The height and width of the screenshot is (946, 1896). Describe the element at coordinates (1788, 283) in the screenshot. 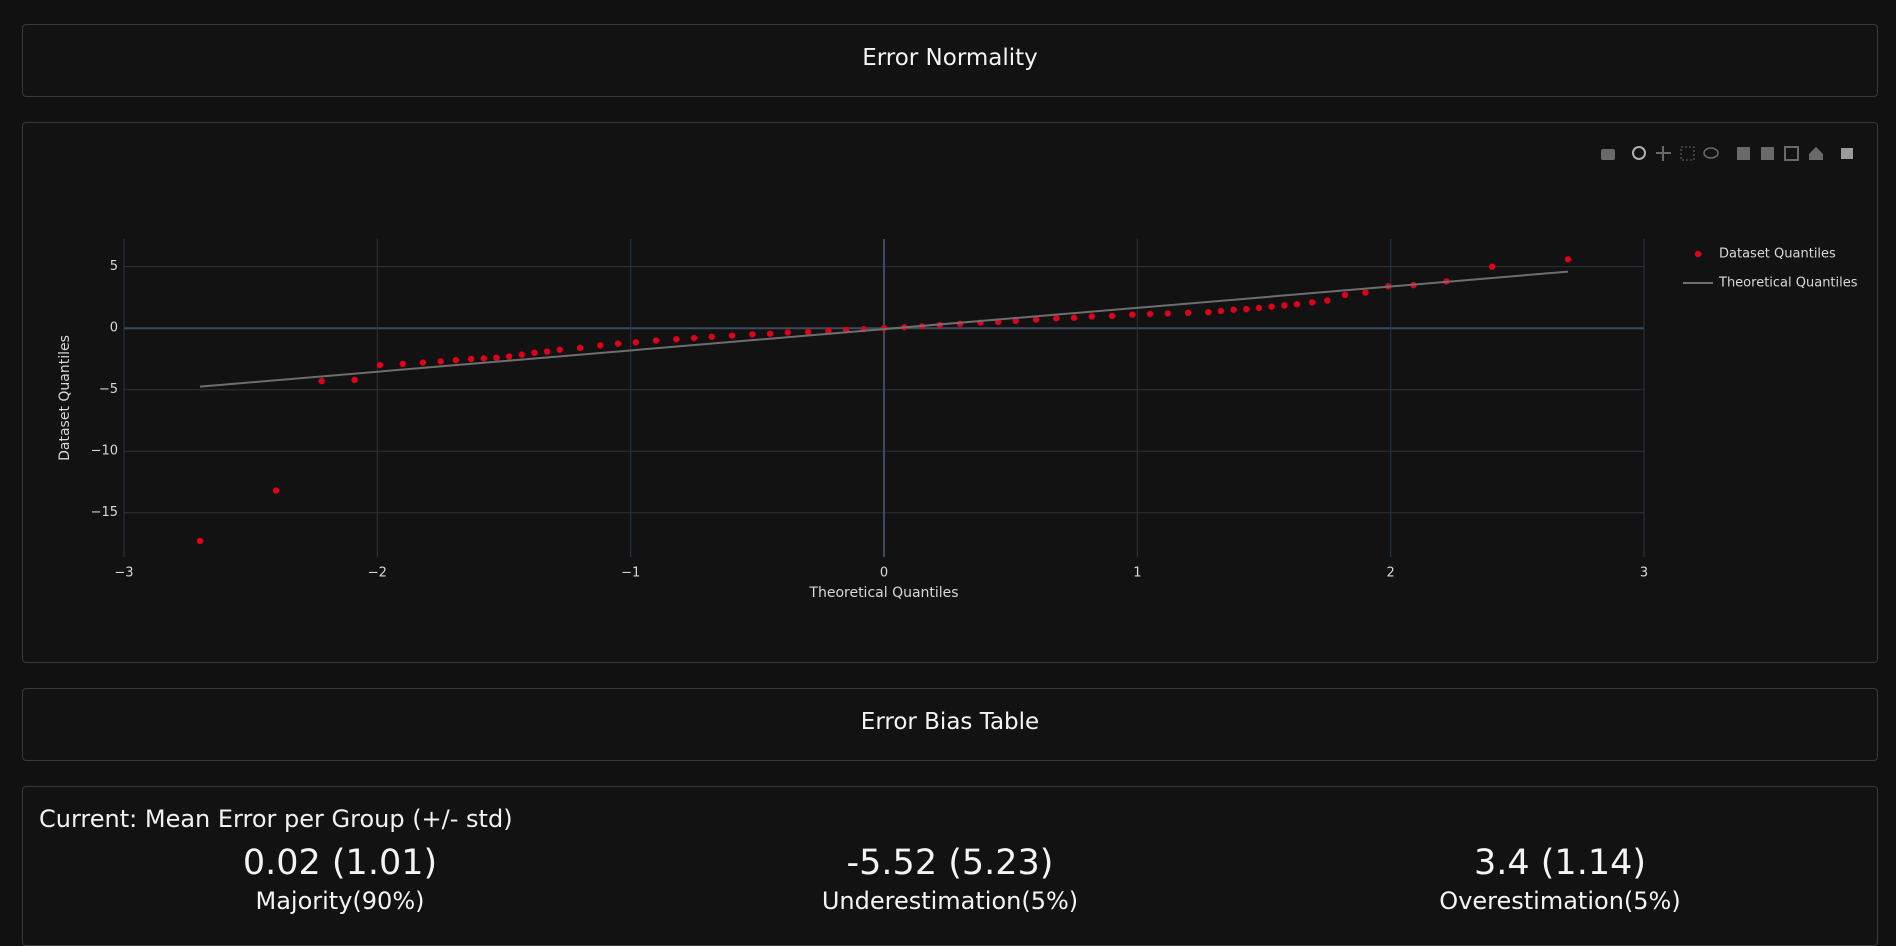

I see `legend-label: Theoretical Quantiles` at that location.